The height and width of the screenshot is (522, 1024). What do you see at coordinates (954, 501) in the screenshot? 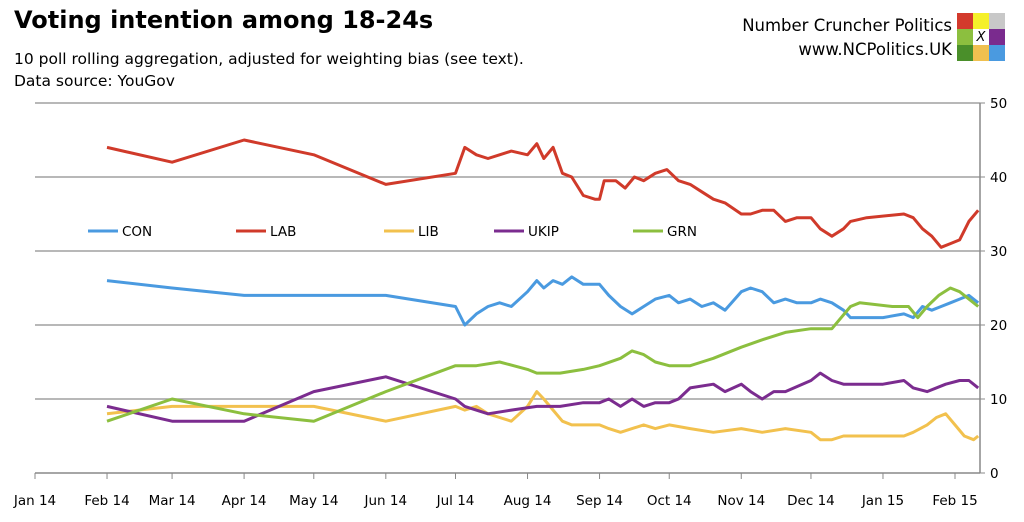
I see `x-tick-label: Feb 15` at bounding box center [954, 501].